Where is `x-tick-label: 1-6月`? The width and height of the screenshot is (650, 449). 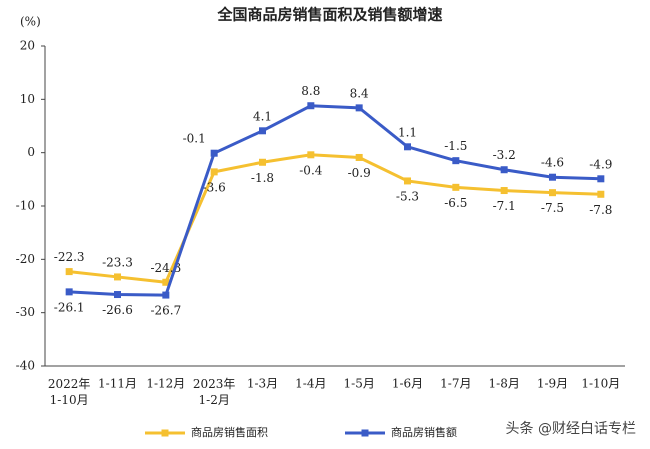 x-tick-label: 1-6月 is located at coordinates (407, 384).